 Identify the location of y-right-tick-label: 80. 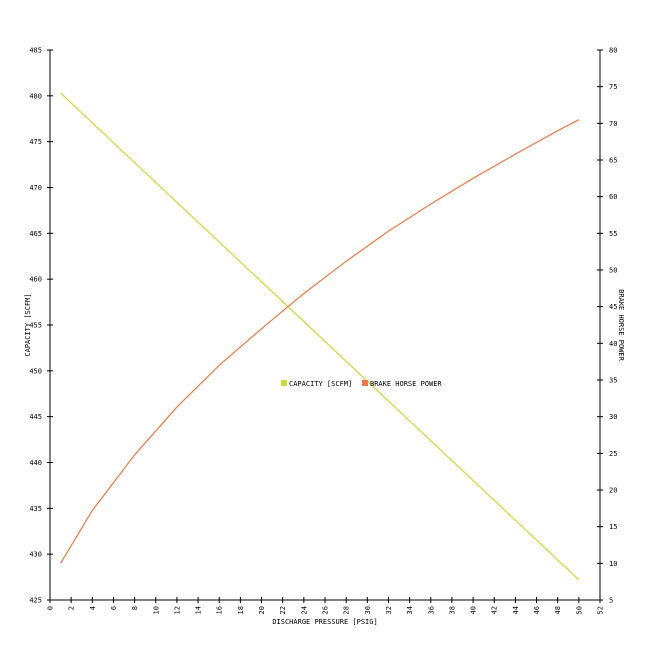
(613, 51).